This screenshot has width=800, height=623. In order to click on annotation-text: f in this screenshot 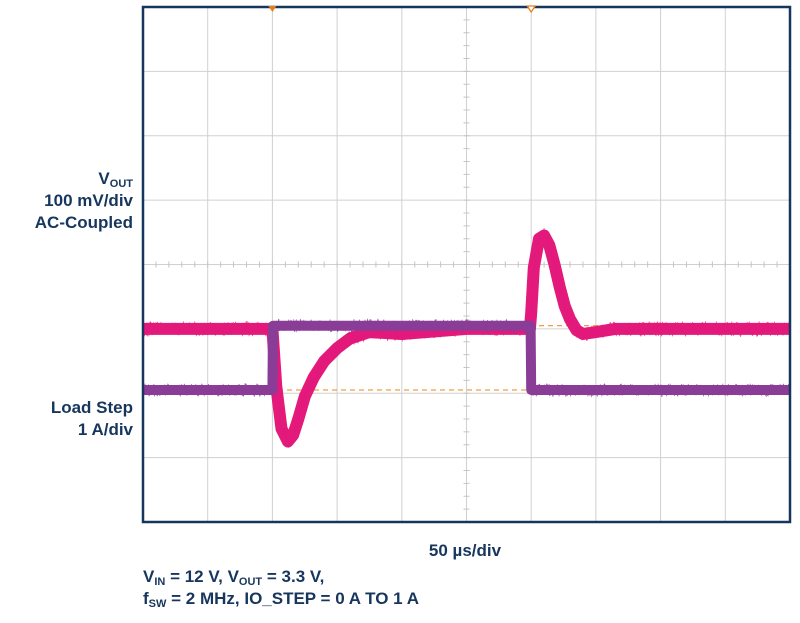, I will do `click(146, 598)`.